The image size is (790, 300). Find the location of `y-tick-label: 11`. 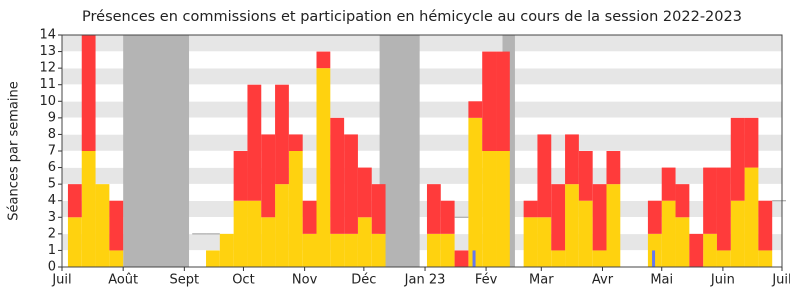

y-tick-label: 11 is located at coordinates (47, 84).